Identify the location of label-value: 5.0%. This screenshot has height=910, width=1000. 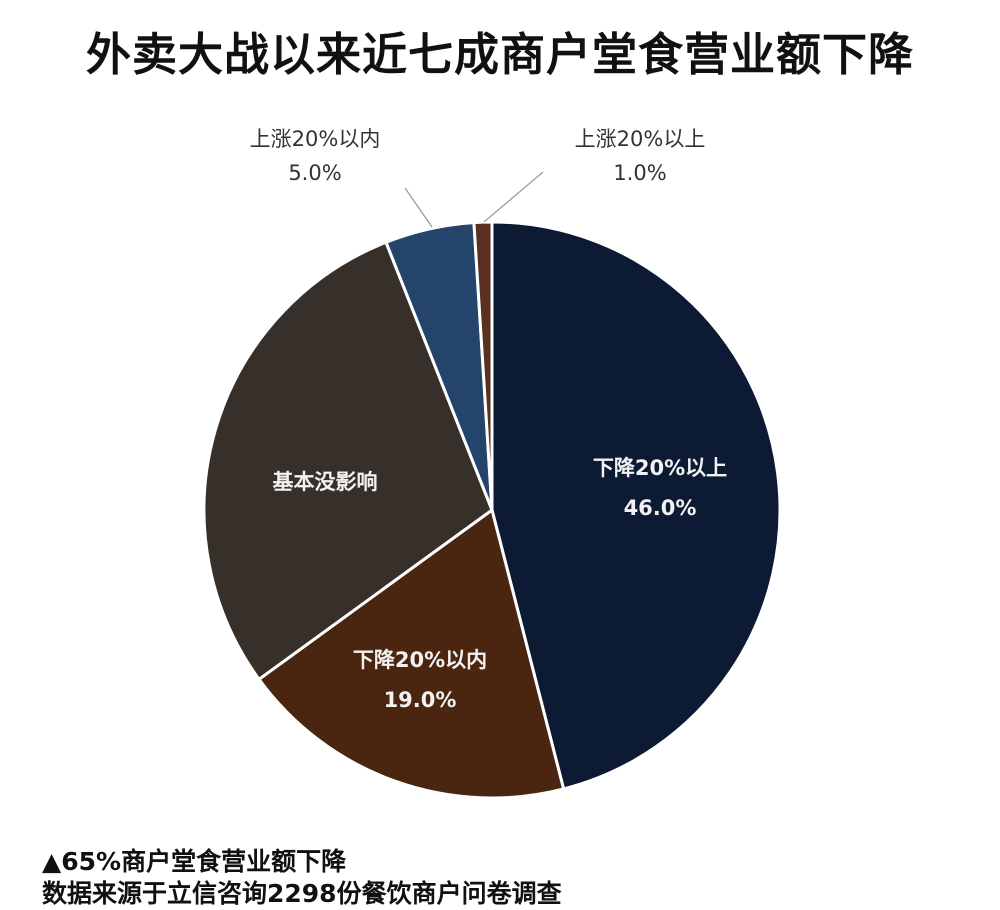
(315, 173).